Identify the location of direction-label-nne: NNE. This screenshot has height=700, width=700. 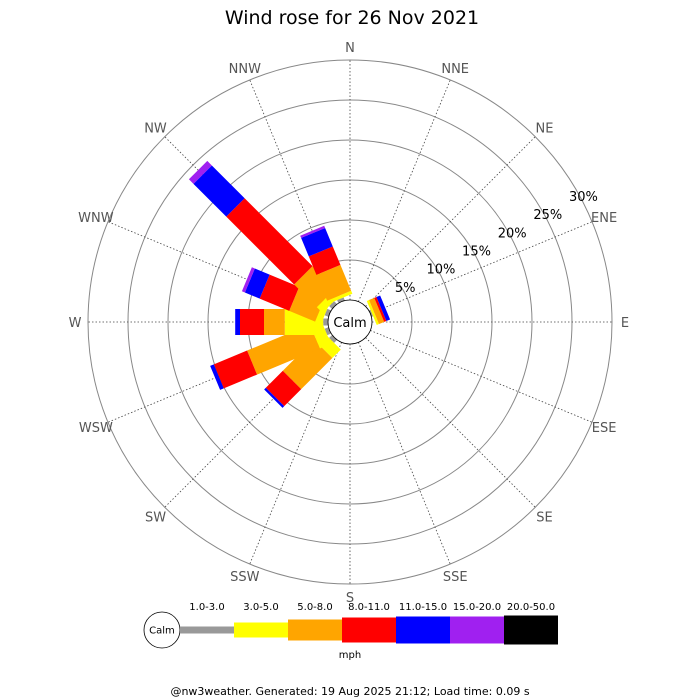
(455, 69).